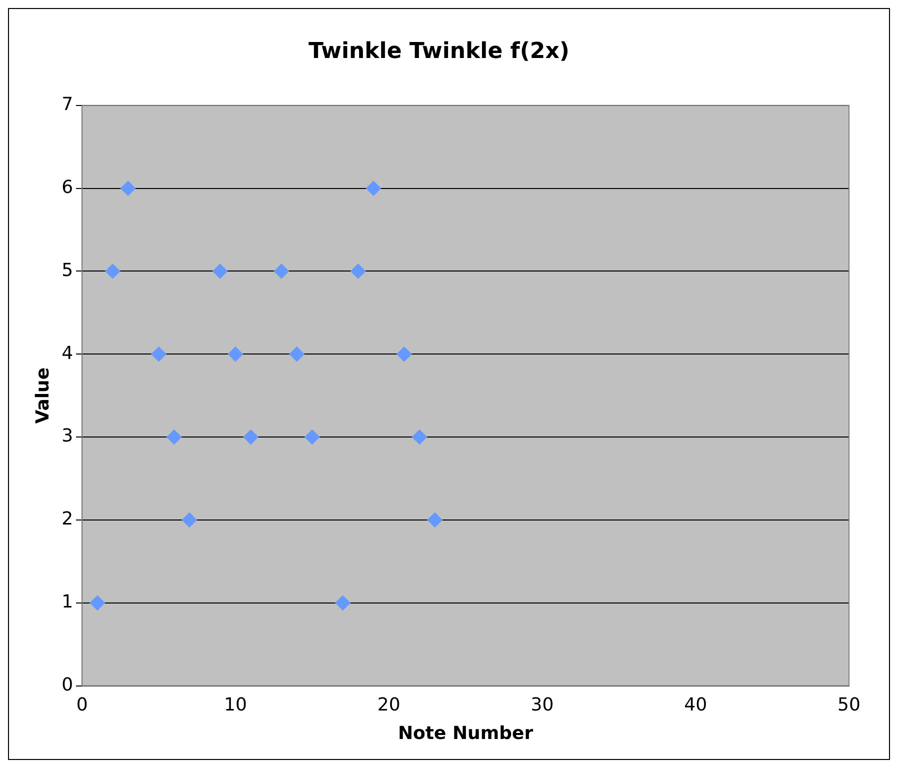 The height and width of the screenshot is (769, 898). I want to click on y-tick-label: 6, so click(68, 187).